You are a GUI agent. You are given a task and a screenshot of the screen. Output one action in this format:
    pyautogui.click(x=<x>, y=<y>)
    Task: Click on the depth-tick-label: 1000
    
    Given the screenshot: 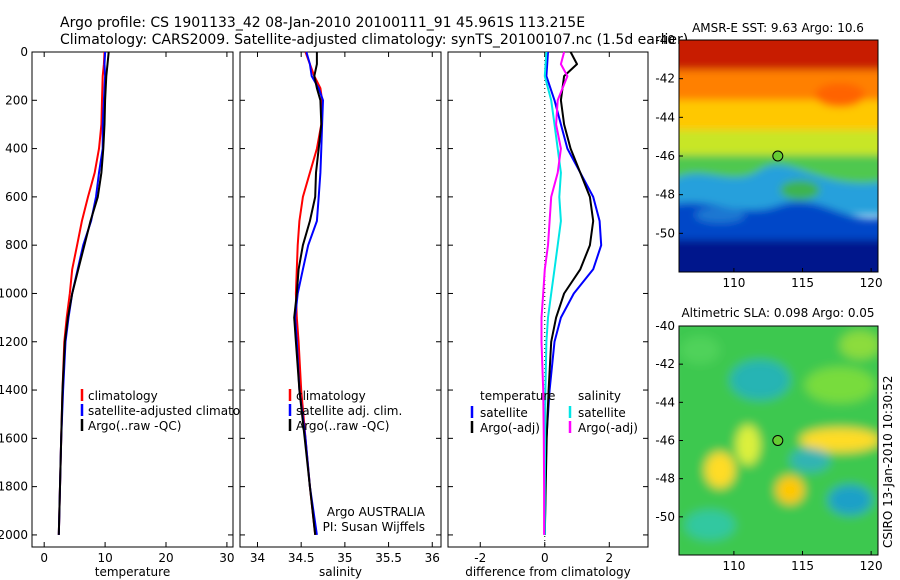 What is the action you would take?
    pyautogui.click(x=14, y=293)
    